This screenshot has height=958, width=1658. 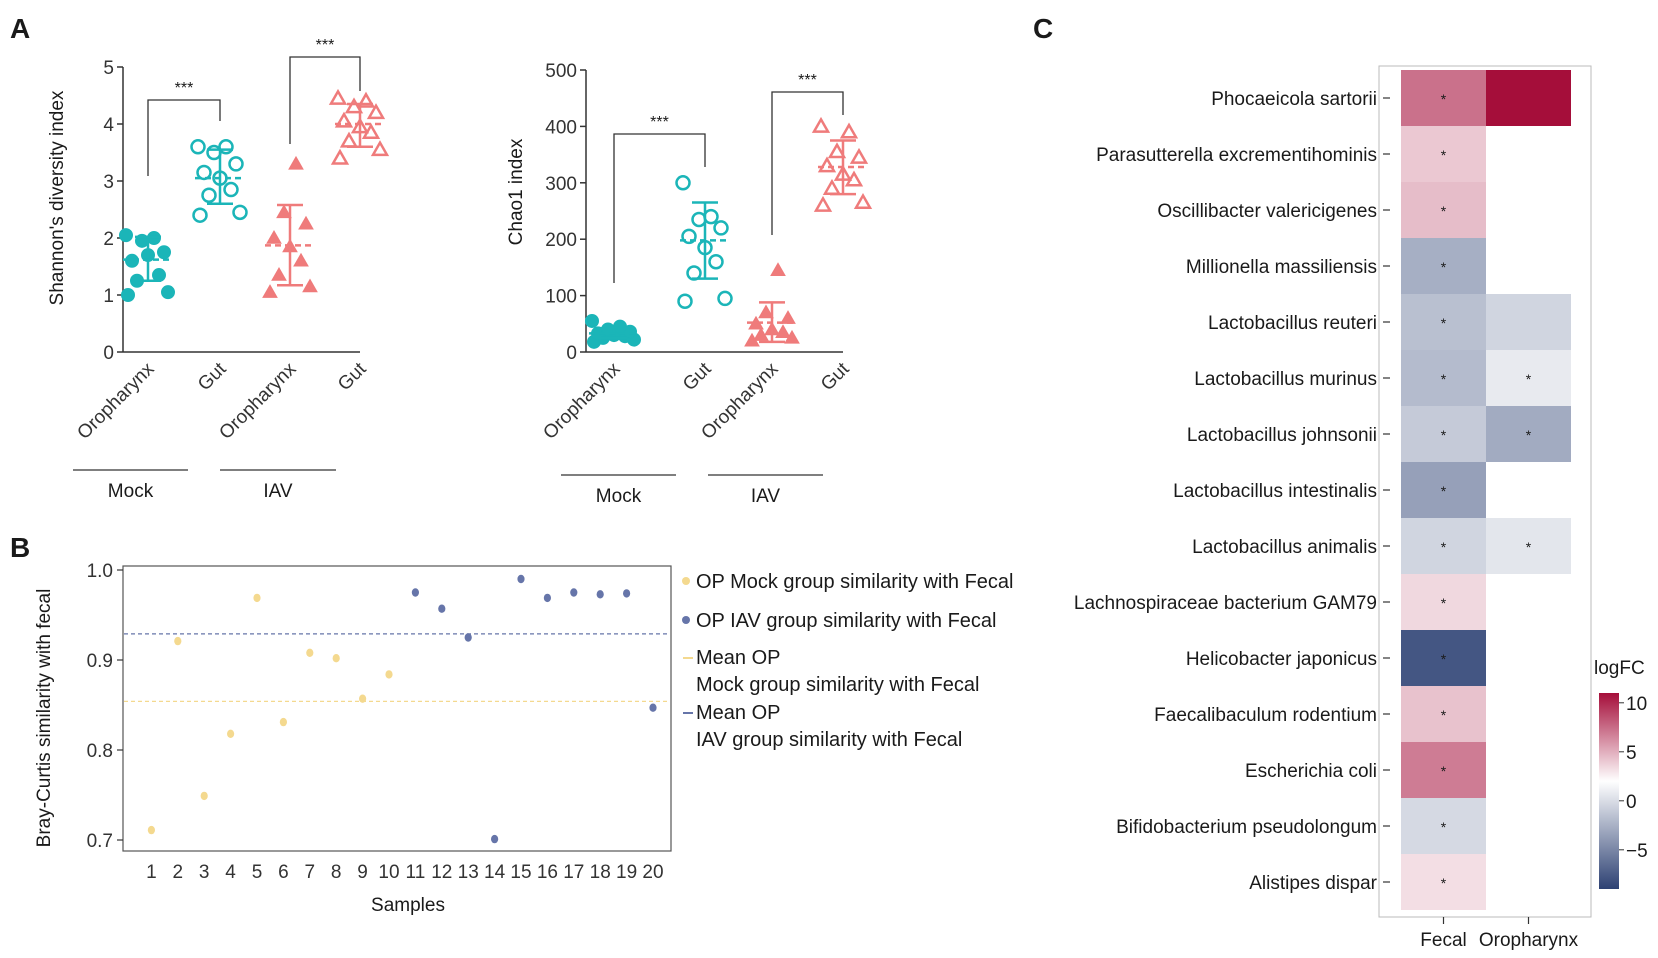 What do you see at coordinates (1499, 934) in the screenshot?
I see `heatmap-column-labels: Fecal Oropharynx` at bounding box center [1499, 934].